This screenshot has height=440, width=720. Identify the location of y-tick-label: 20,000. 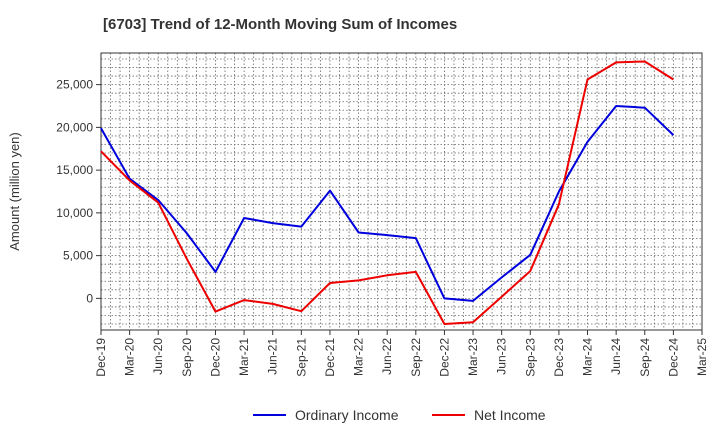
(74, 127).